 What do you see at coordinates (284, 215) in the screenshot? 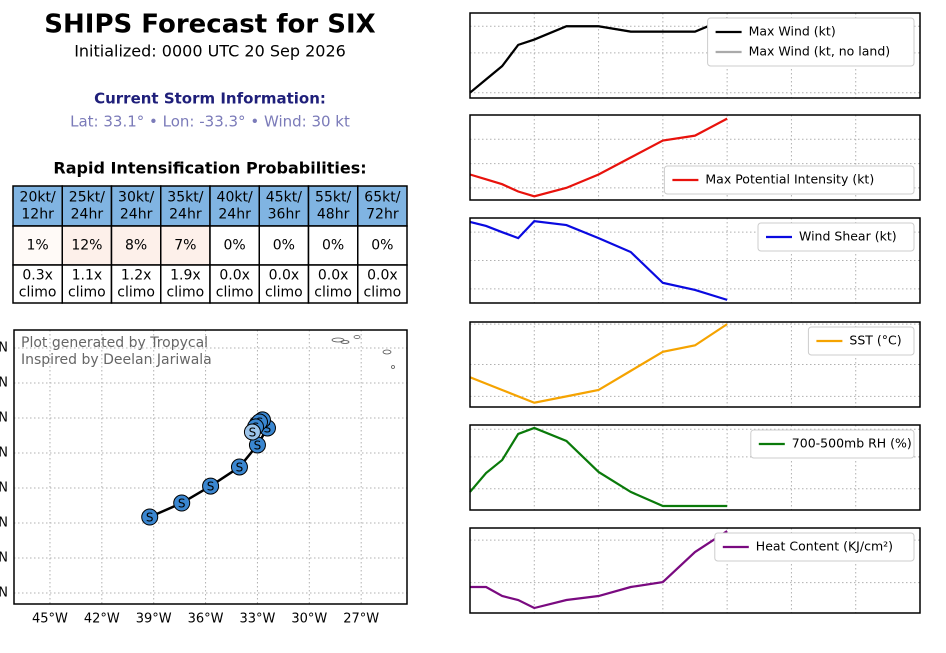
I see `table-cell-line: 36hr` at bounding box center [284, 215].